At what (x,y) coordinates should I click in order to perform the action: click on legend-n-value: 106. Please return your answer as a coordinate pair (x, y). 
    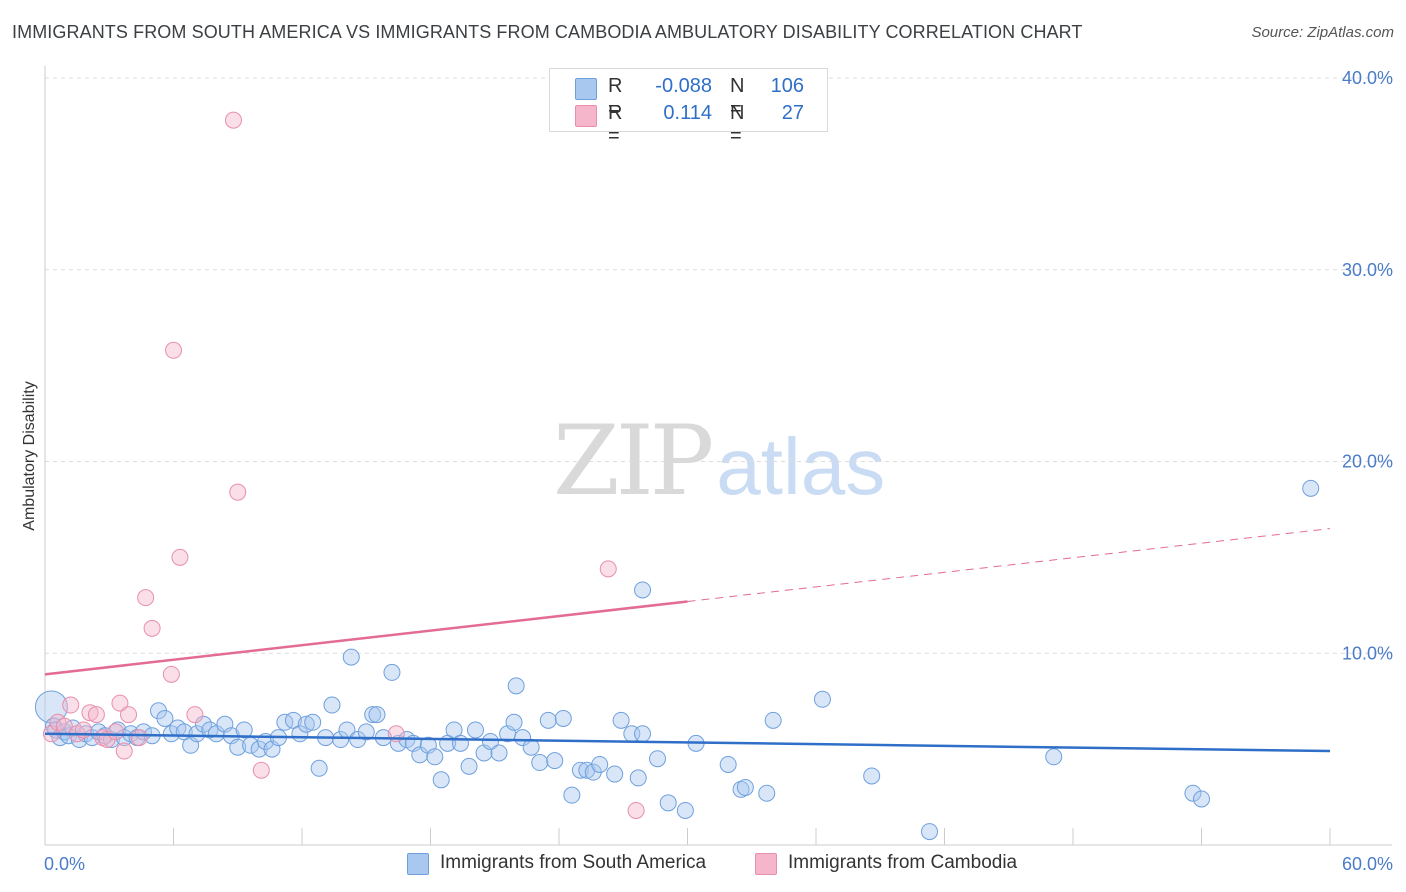
    Looking at the image, I should click on (787, 86).